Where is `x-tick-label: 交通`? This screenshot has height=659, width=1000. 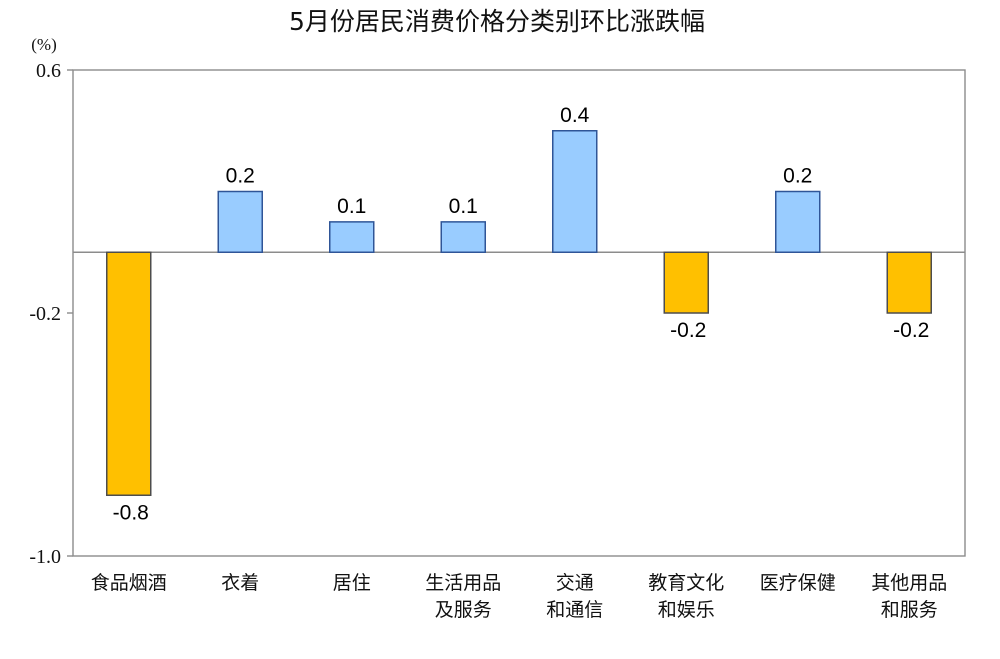 x-tick-label: 交通 is located at coordinates (575, 583).